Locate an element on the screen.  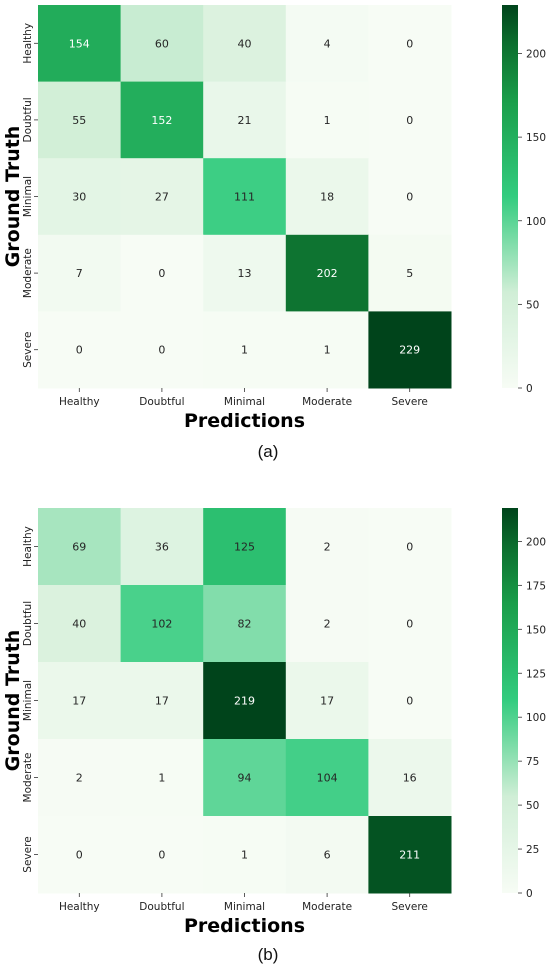
panel-label-a: (a) is located at coordinates (268, 451).